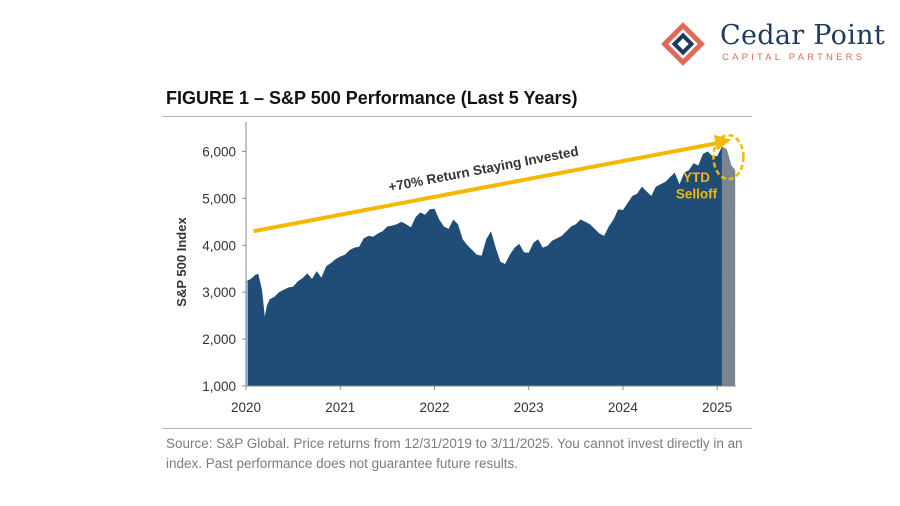  Describe the element at coordinates (247, 333) in the screenshot. I see `area-left-edge` at that location.